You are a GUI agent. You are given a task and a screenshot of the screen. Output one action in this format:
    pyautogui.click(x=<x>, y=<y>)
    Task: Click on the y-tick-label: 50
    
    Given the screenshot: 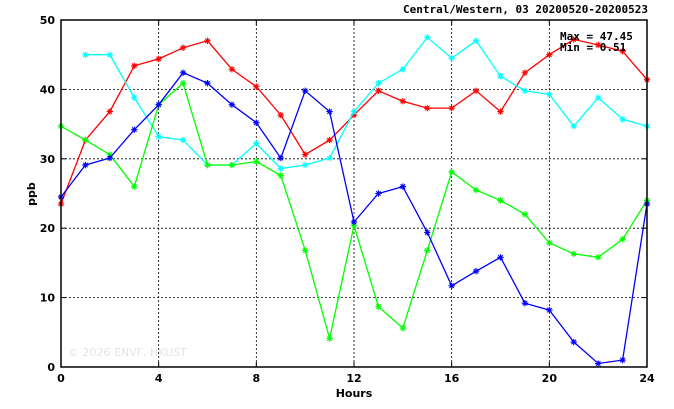 What is the action you would take?
    pyautogui.click(x=48, y=20)
    